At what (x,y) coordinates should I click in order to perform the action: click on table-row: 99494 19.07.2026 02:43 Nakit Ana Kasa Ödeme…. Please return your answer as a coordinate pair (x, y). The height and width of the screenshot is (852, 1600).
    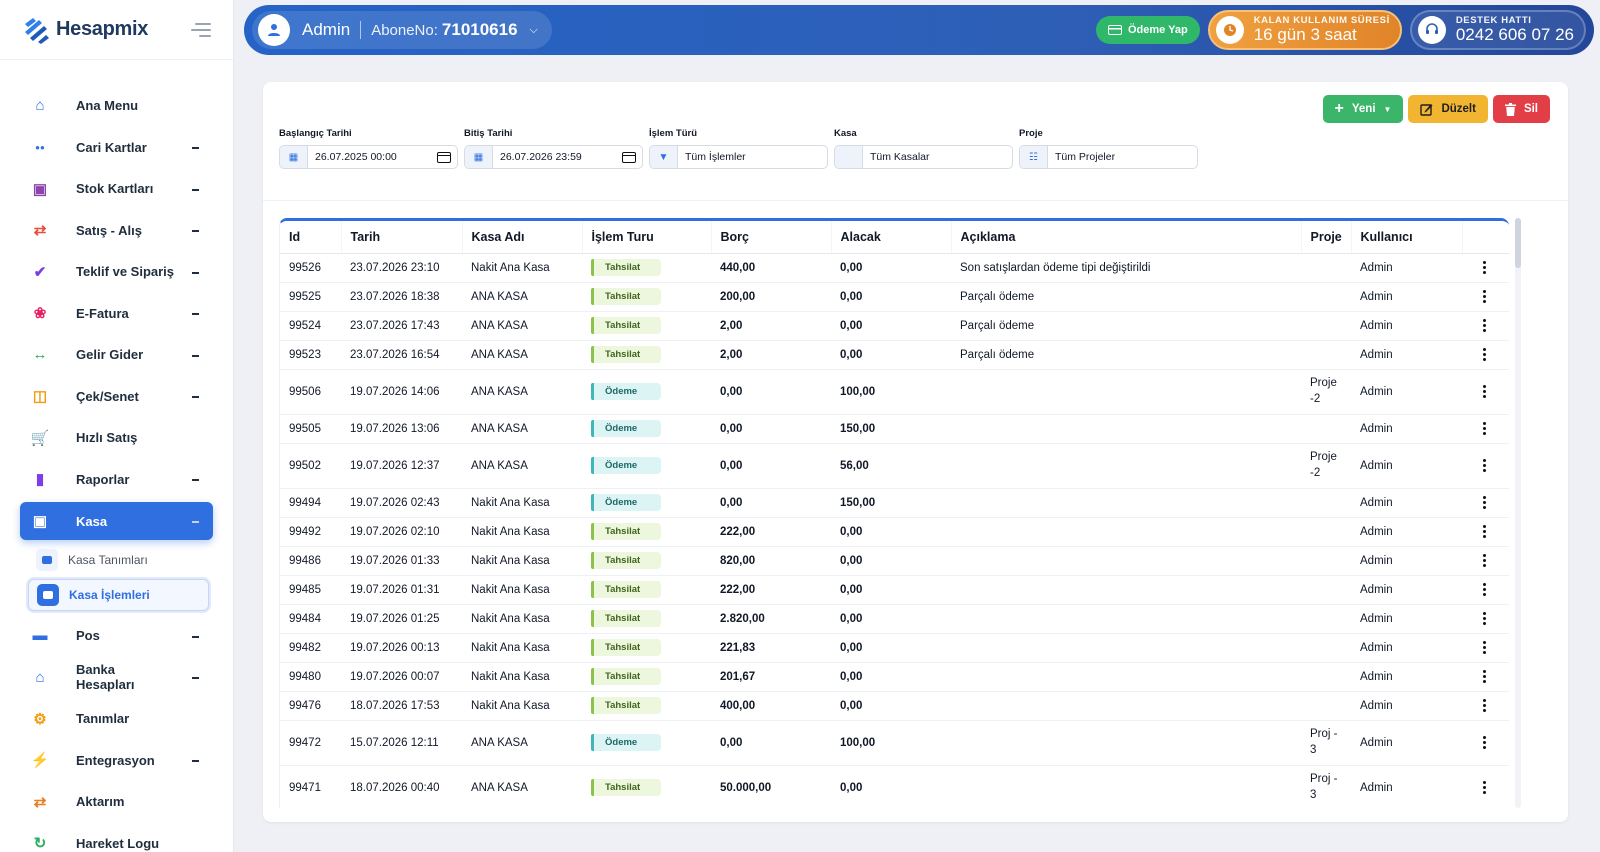
    Looking at the image, I should click on (894, 503).